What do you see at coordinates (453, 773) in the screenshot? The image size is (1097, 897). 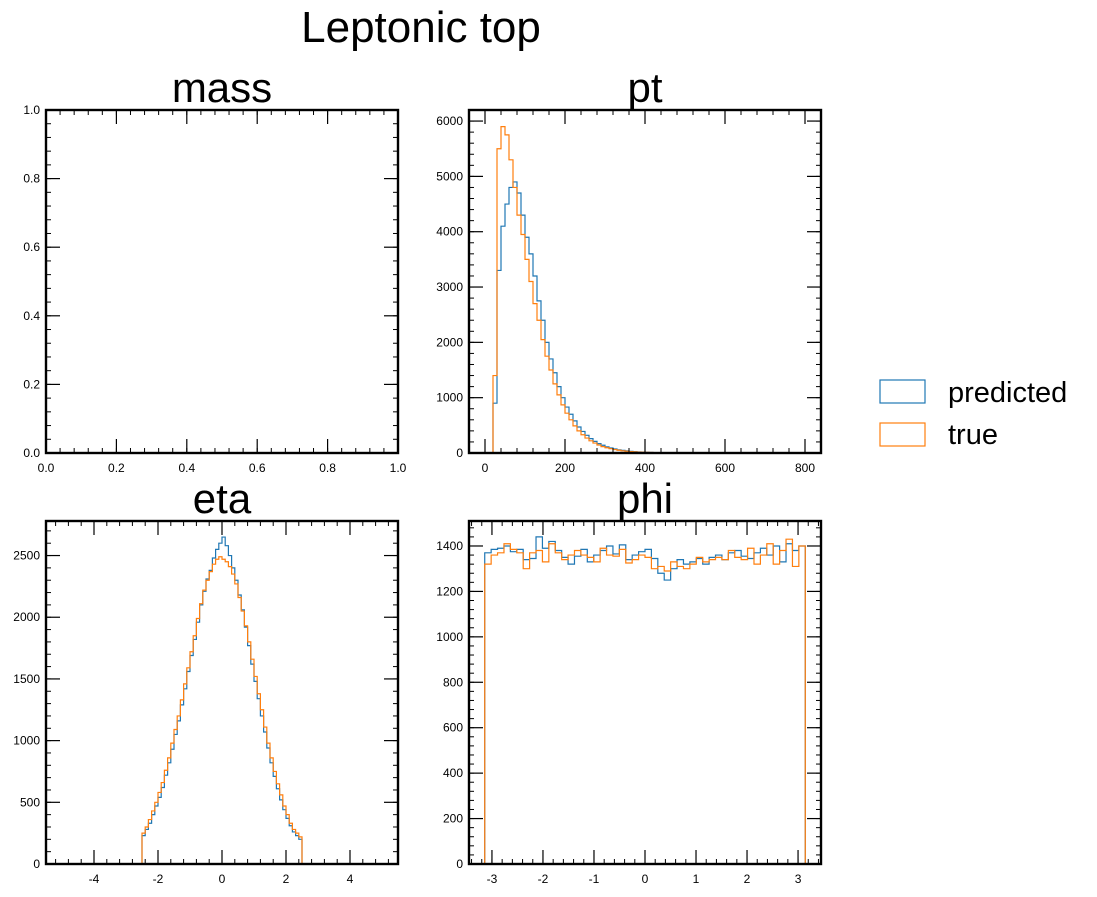 I see `y-tick-label: 400` at bounding box center [453, 773].